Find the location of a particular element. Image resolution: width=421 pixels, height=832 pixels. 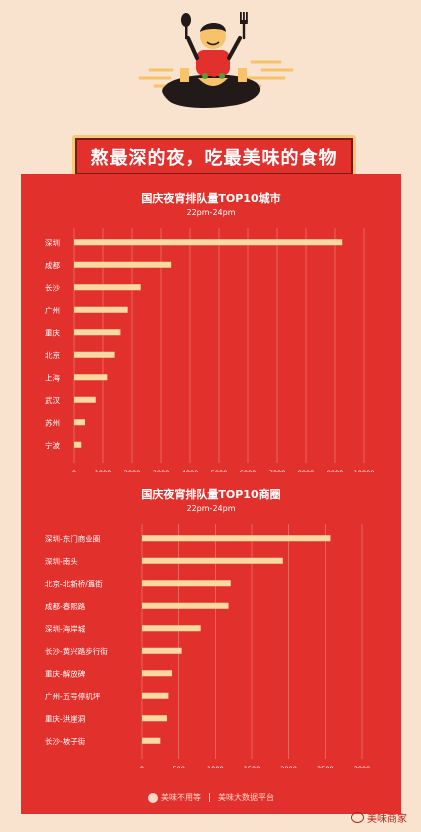

x-tick-label: 4000 is located at coordinates (190, 470).